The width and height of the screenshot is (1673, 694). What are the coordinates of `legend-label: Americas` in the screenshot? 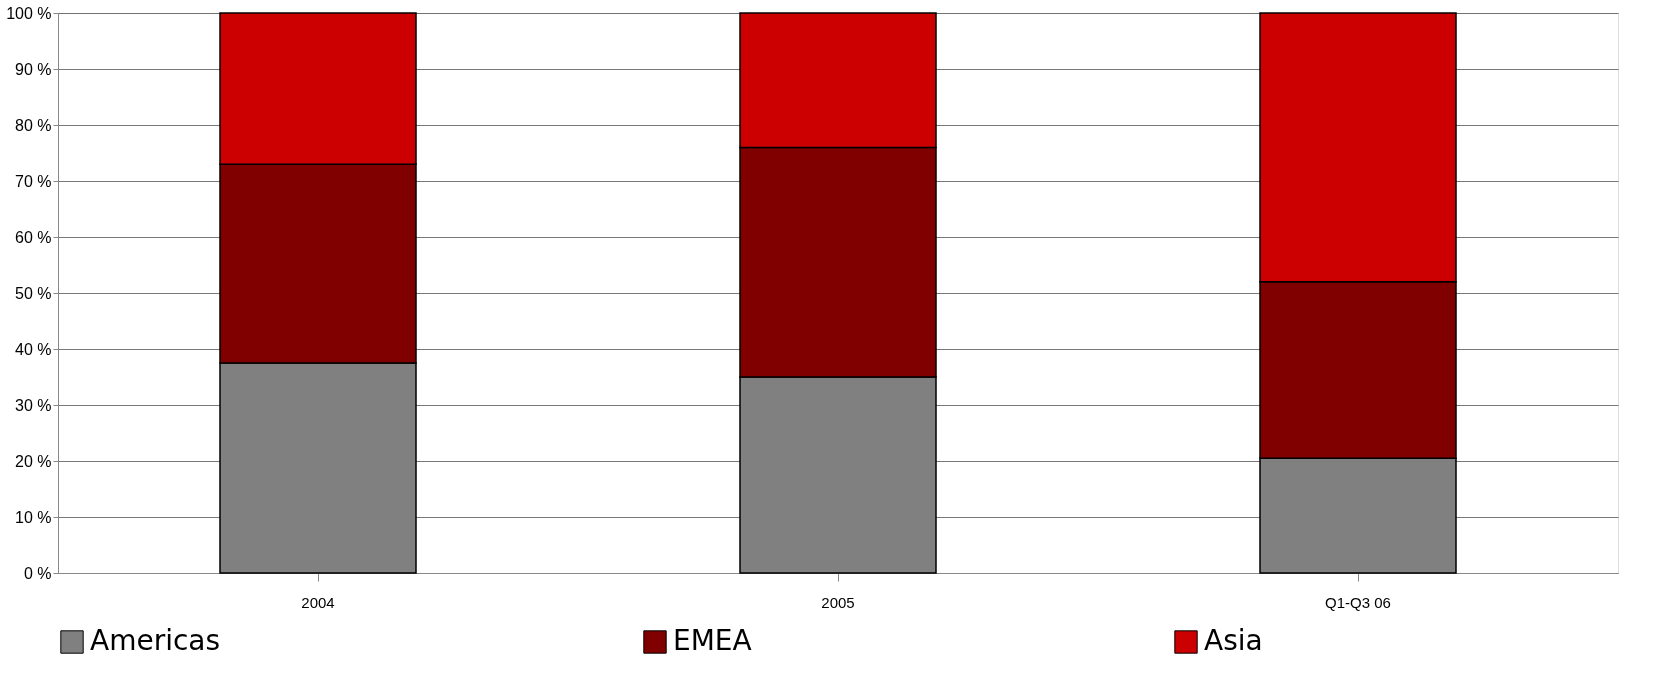 It's located at (155, 640).